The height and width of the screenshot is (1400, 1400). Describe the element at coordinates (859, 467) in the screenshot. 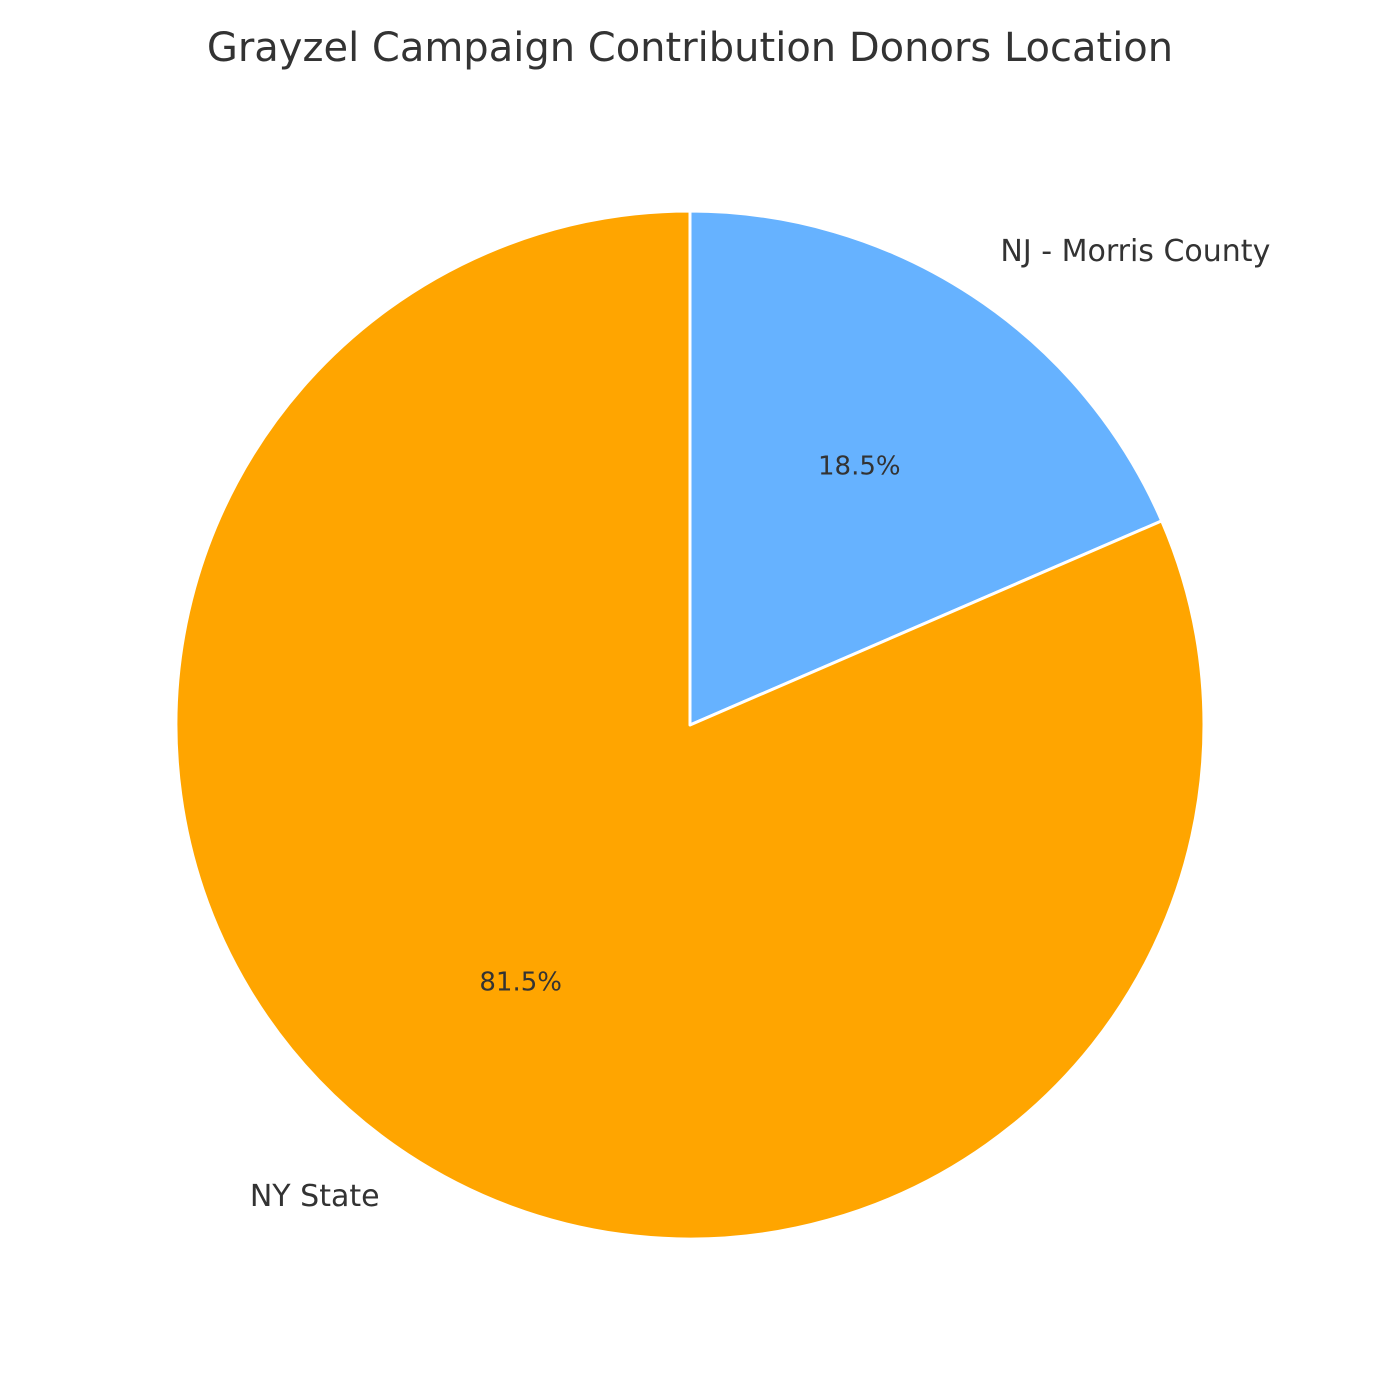

I see `percent-label: 18.5%` at that location.